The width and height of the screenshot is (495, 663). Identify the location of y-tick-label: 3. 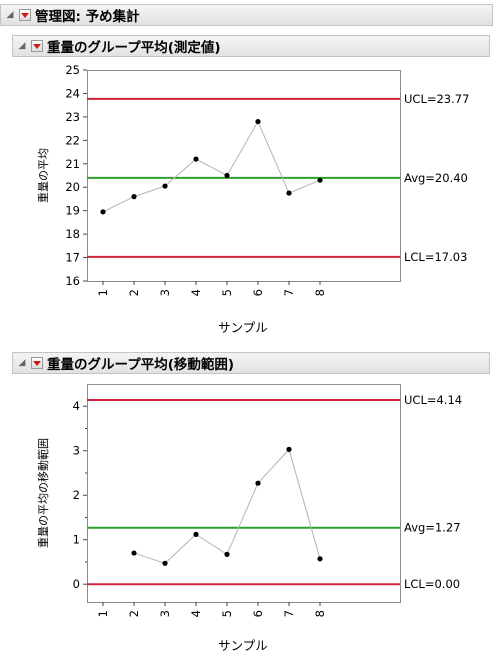
(76, 451).